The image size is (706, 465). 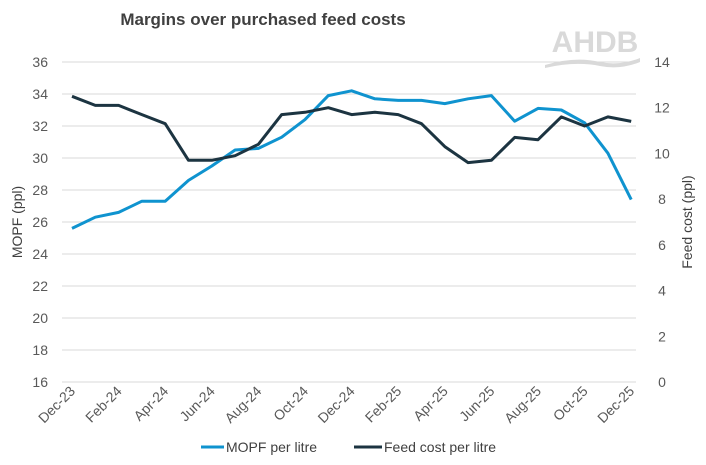 What do you see at coordinates (351, 129) in the screenshot?
I see `feed-cost-line` at bounding box center [351, 129].